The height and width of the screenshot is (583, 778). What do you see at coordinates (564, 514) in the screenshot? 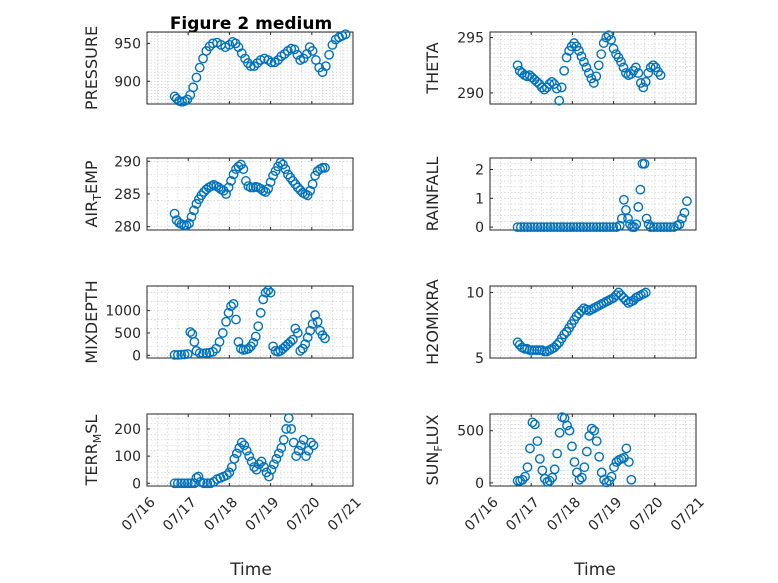
I see `x-tick-label: 07/18` at bounding box center [564, 514].